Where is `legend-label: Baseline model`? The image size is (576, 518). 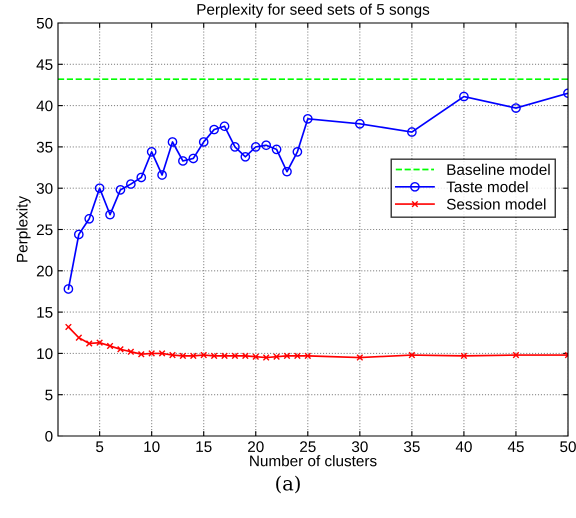 legend-label: Baseline model is located at coordinates (498, 170).